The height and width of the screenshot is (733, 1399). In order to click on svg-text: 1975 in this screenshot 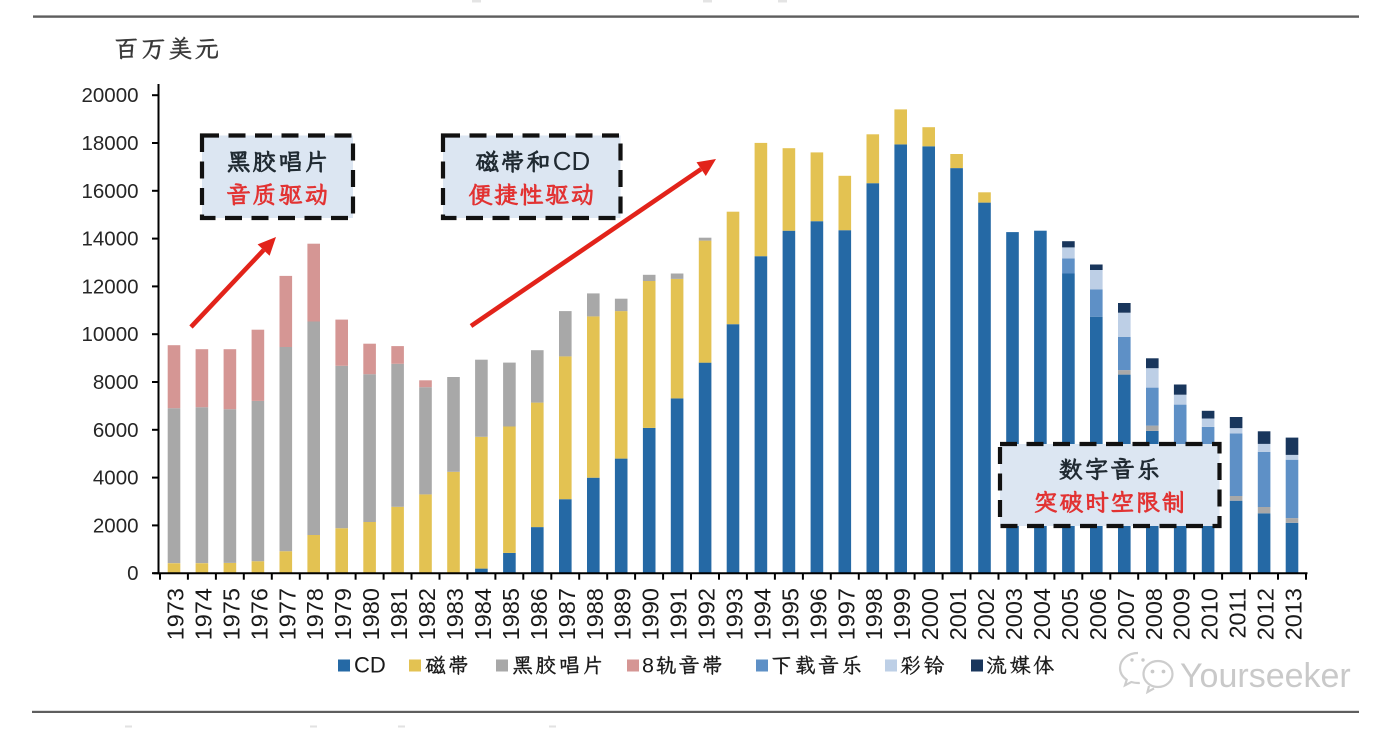, I will do `click(231, 614)`.